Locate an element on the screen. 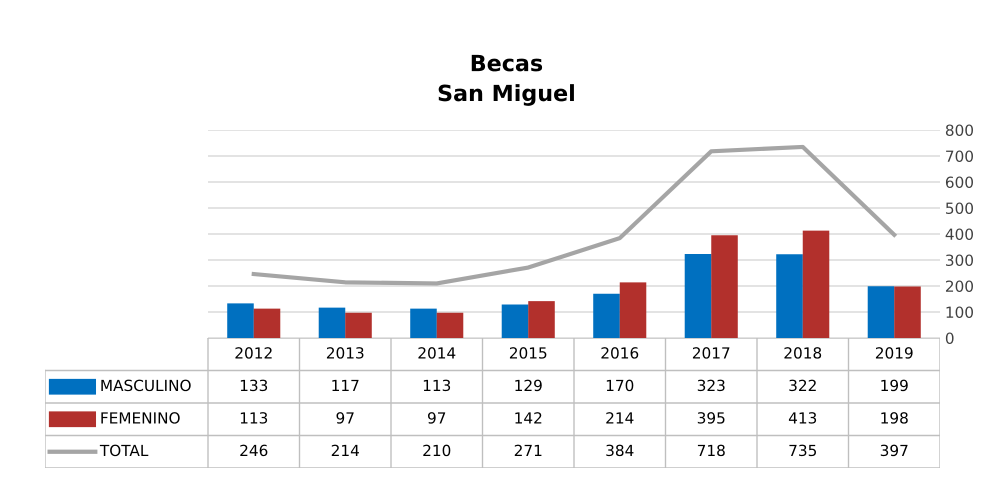  data-label: 395 is located at coordinates (711, 418).